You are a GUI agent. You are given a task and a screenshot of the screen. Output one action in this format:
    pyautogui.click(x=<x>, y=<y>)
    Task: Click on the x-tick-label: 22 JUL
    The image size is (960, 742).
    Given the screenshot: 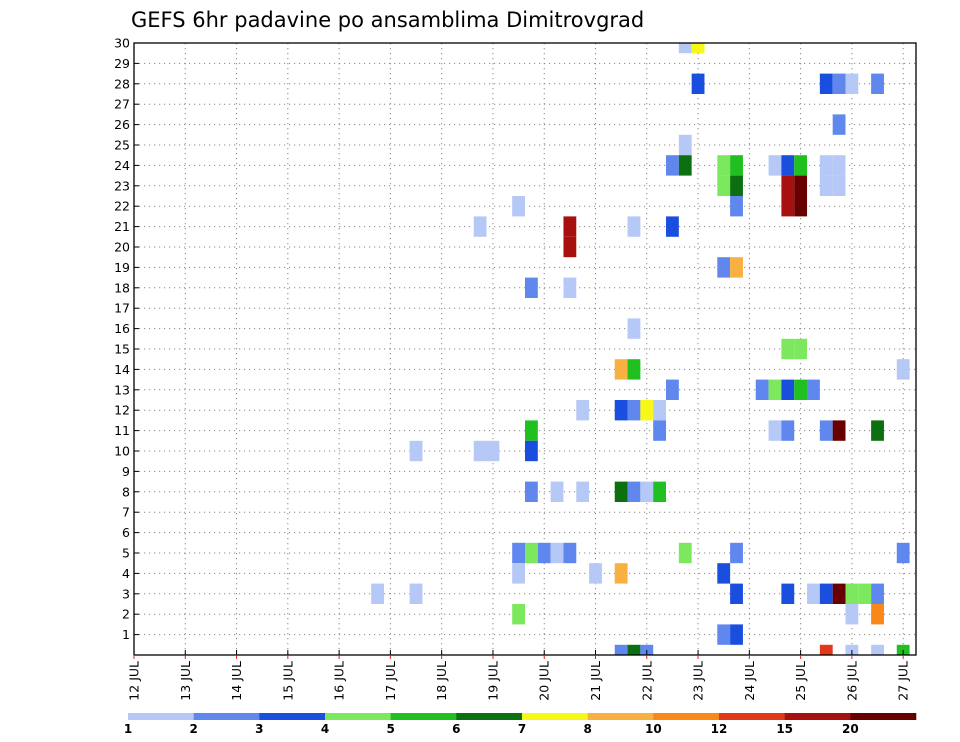 What is the action you would take?
    pyautogui.click(x=646, y=681)
    